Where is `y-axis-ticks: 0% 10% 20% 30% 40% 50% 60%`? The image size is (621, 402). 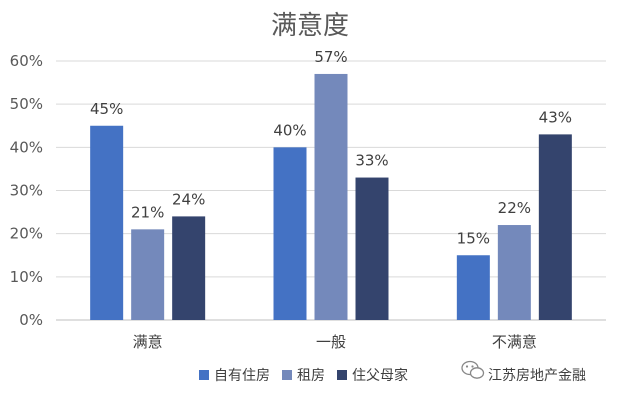 y-axis-ticks: 0% 10% 20% 30% 40% 50% 60% is located at coordinates (26, 190).